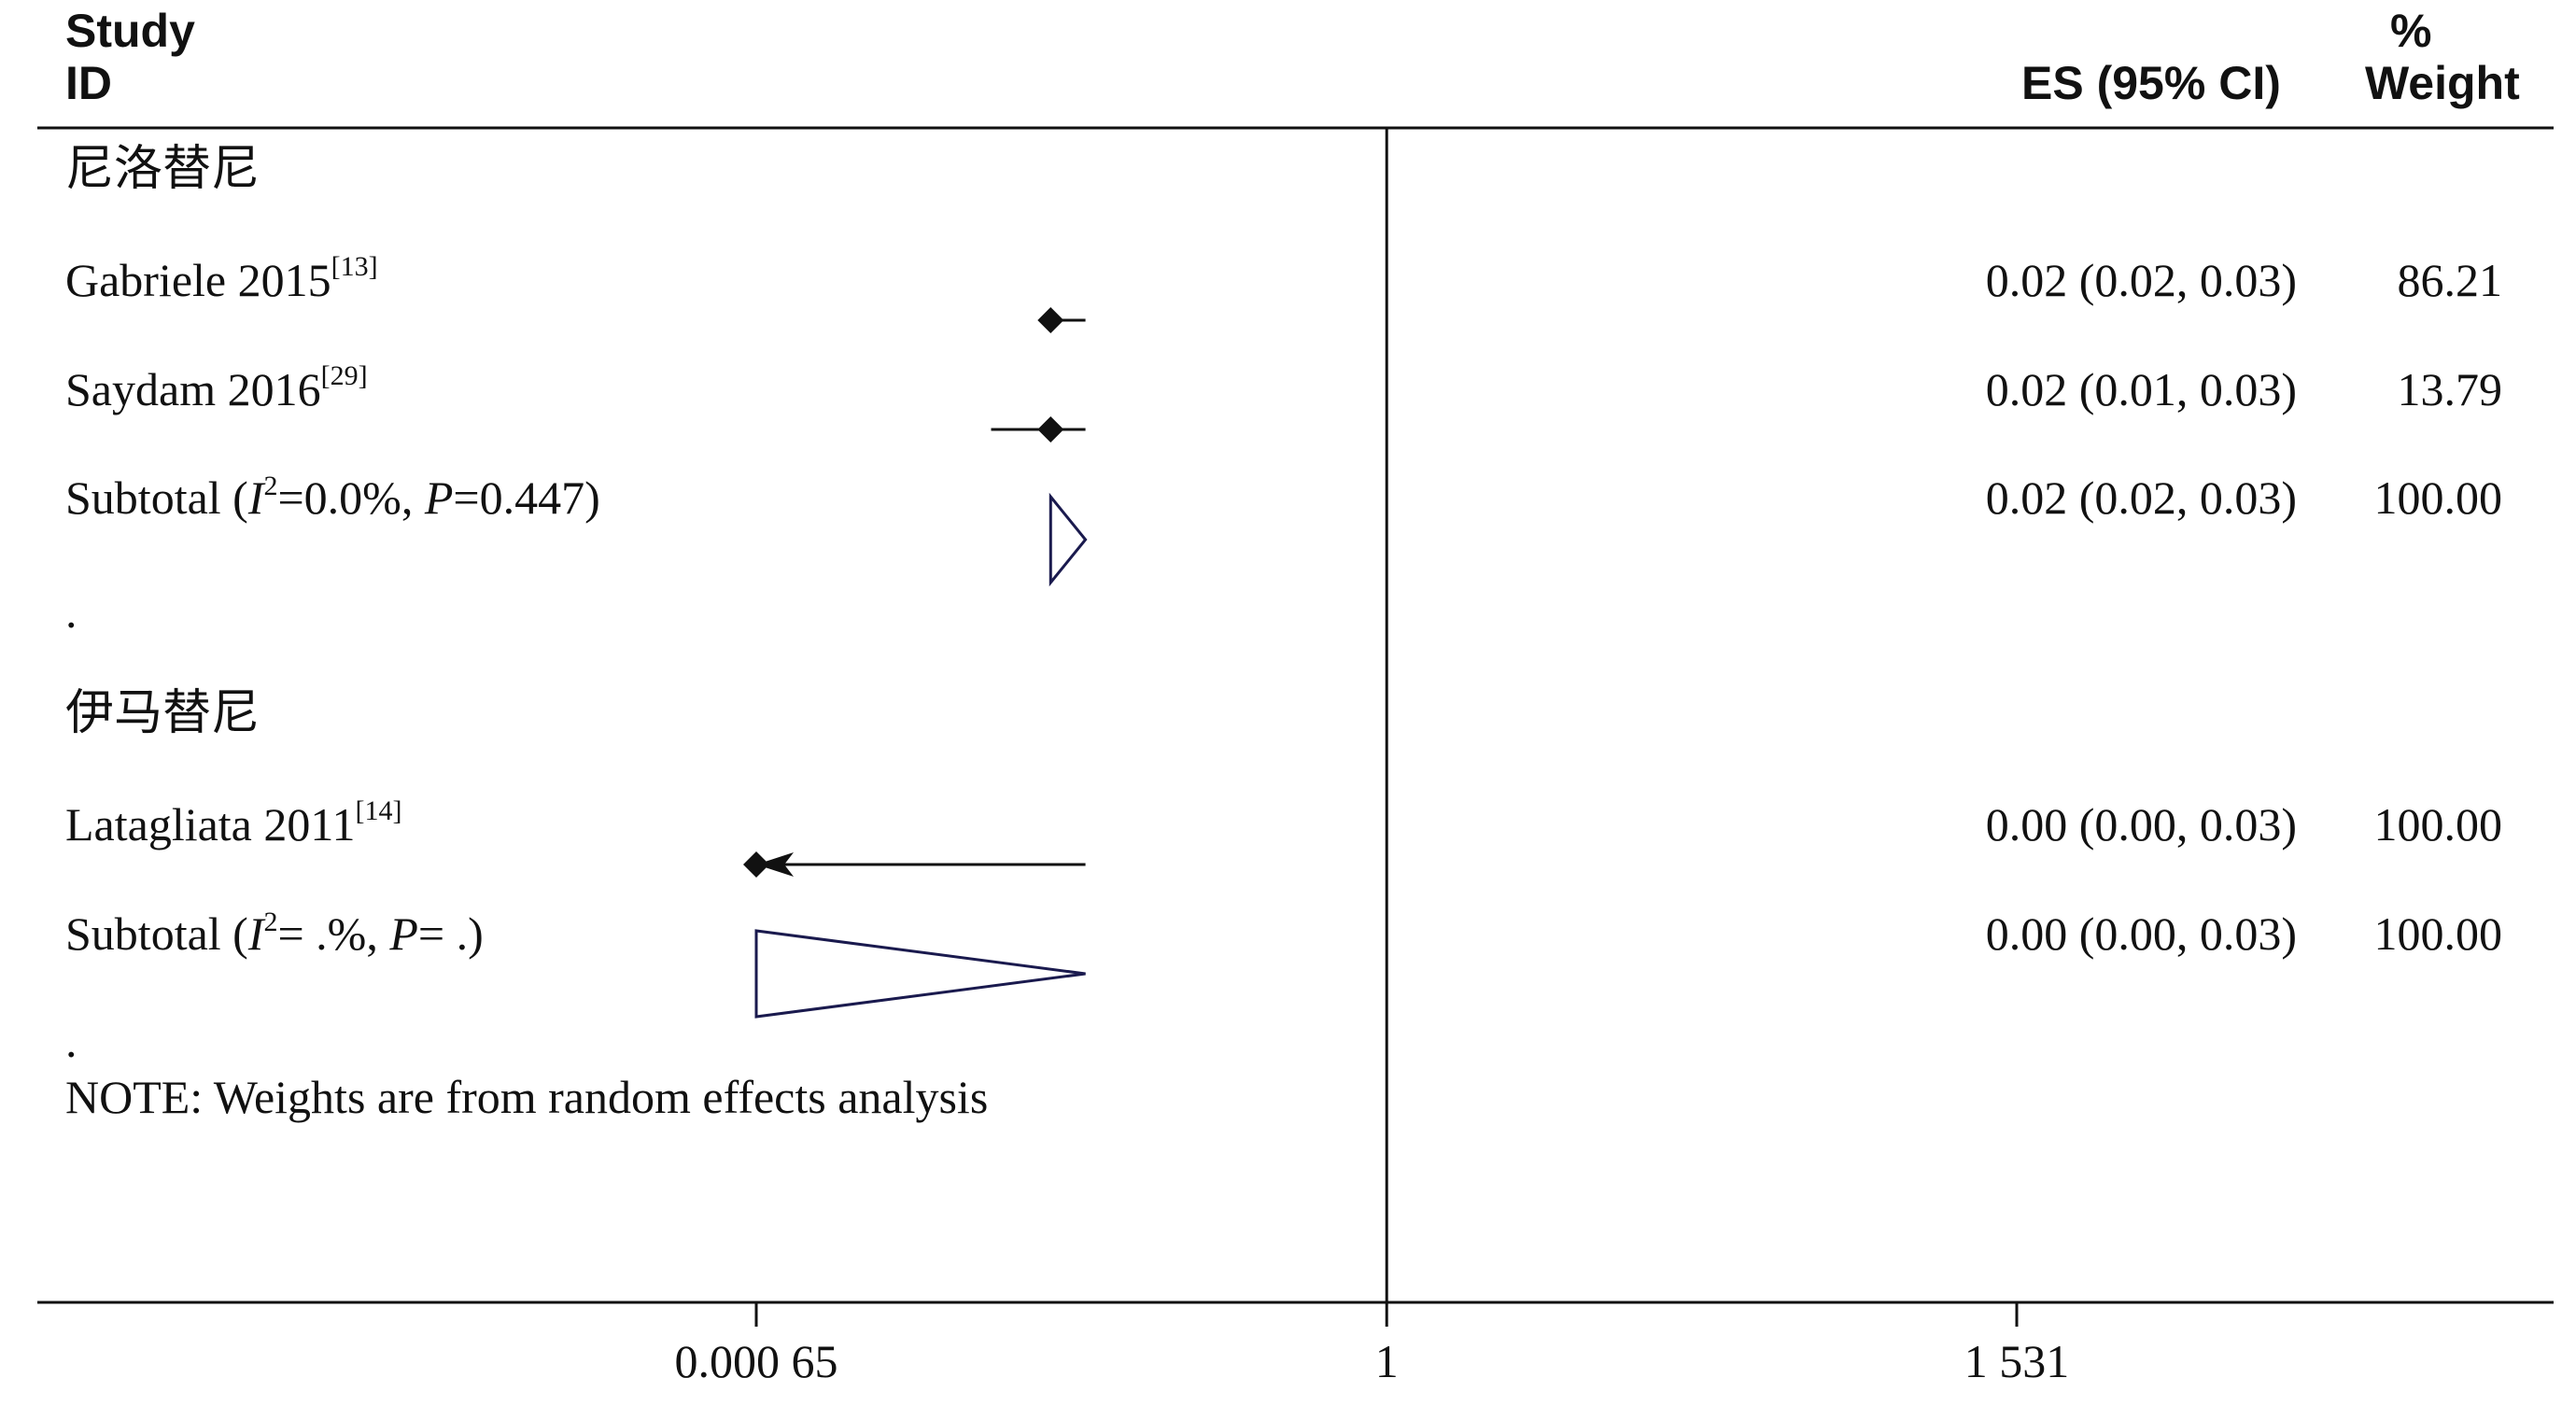 The image size is (2576, 1406). I want to click on x-tick-label: 0.000 65, so click(756, 1361).